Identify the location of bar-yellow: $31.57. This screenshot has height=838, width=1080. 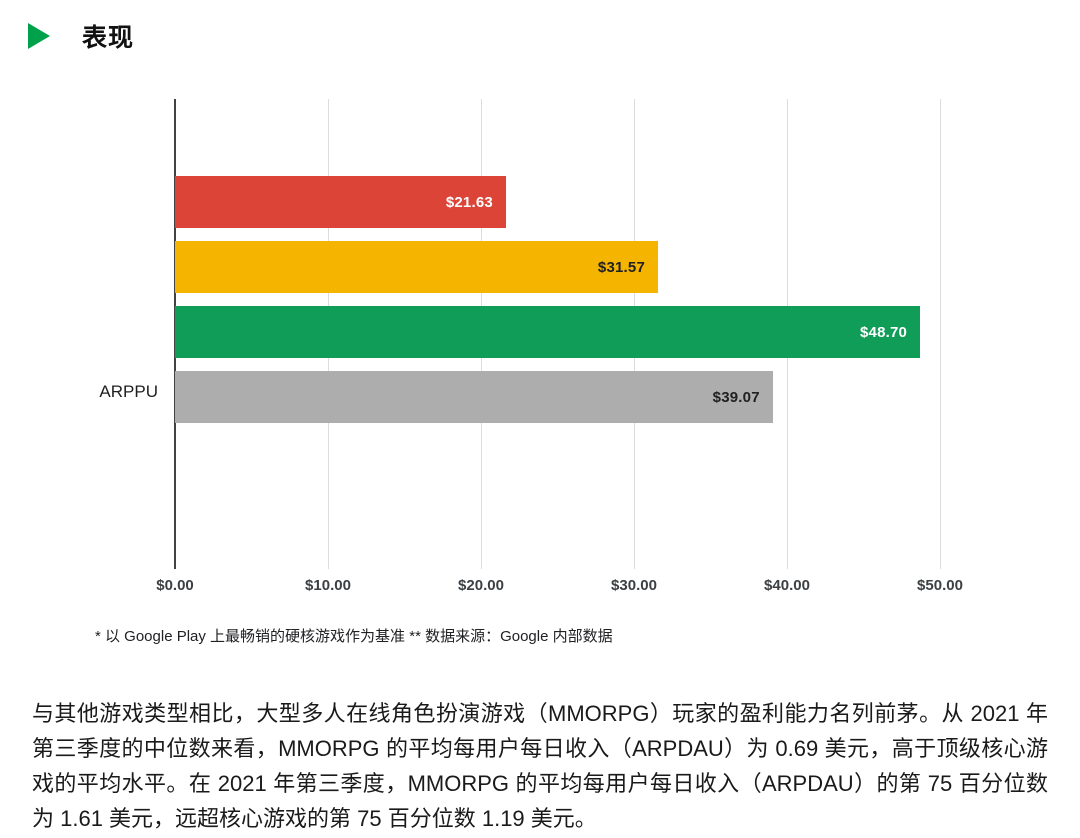
(417, 267).